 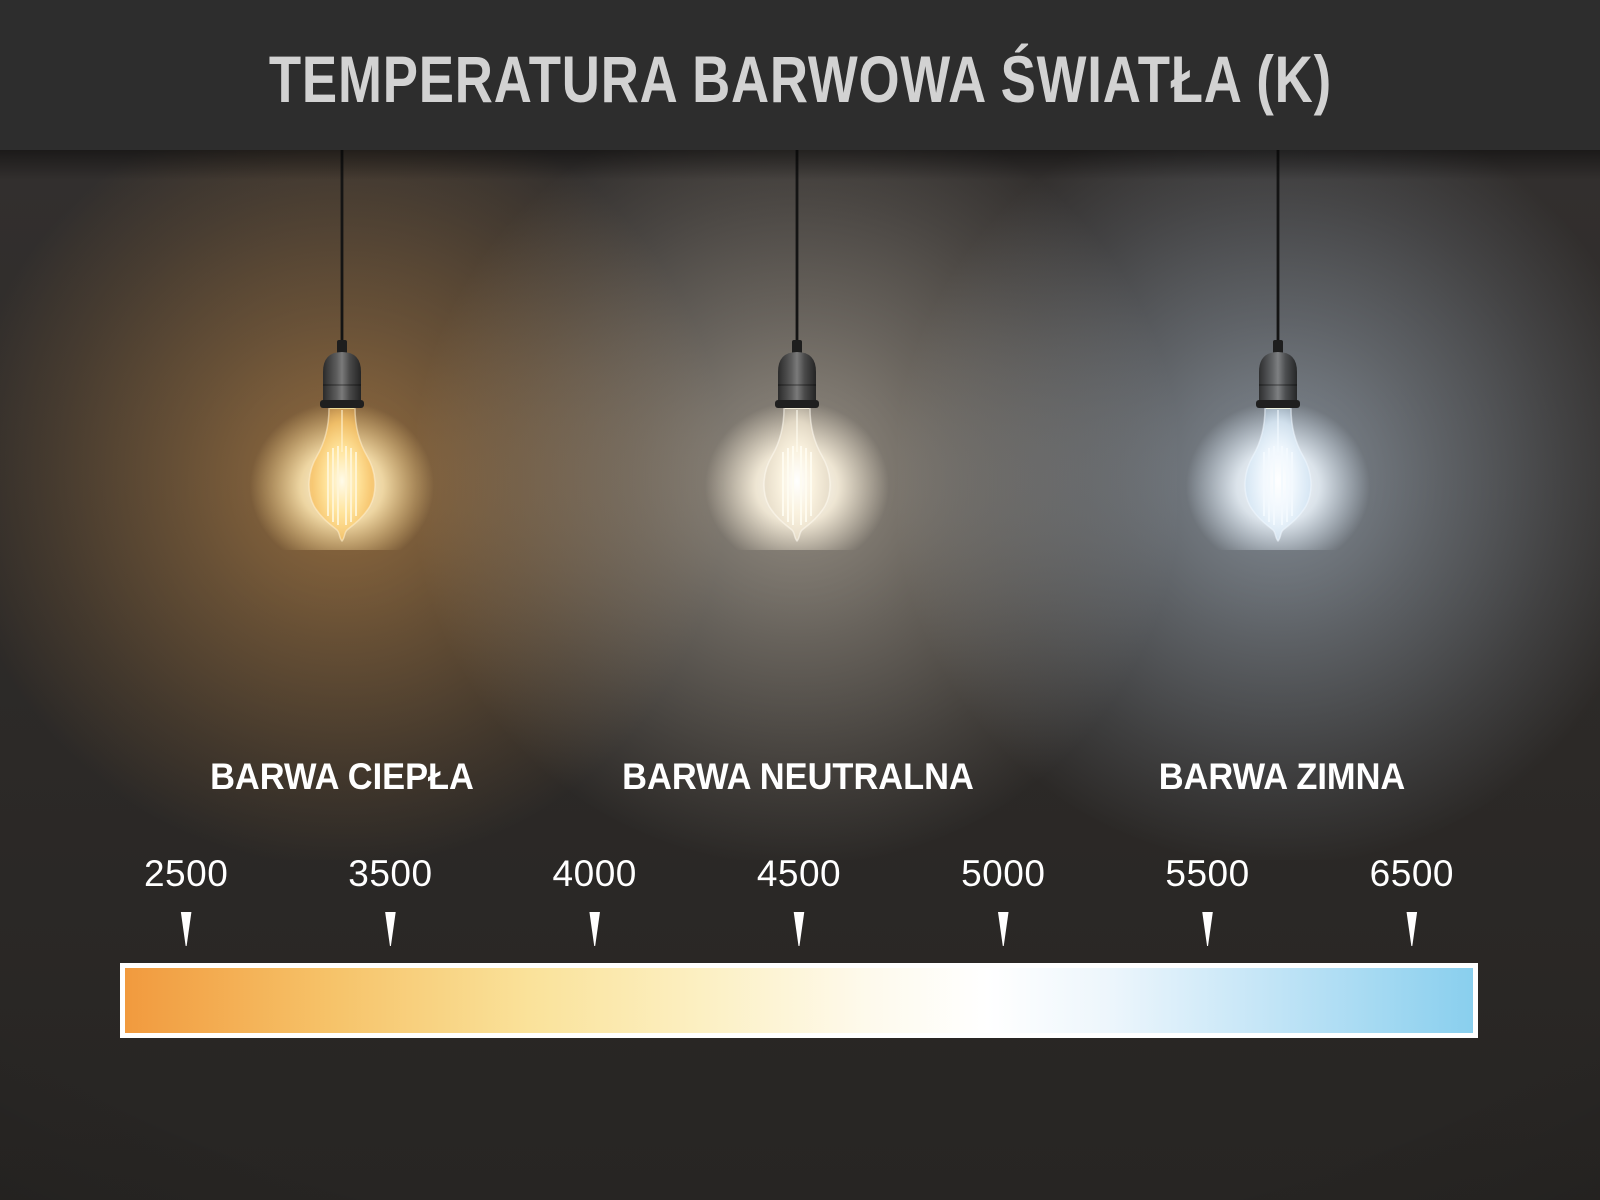 What do you see at coordinates (1411, 873) in the screenshot?
I see `tick-value: 6500` at bounding box center [1411, 873].